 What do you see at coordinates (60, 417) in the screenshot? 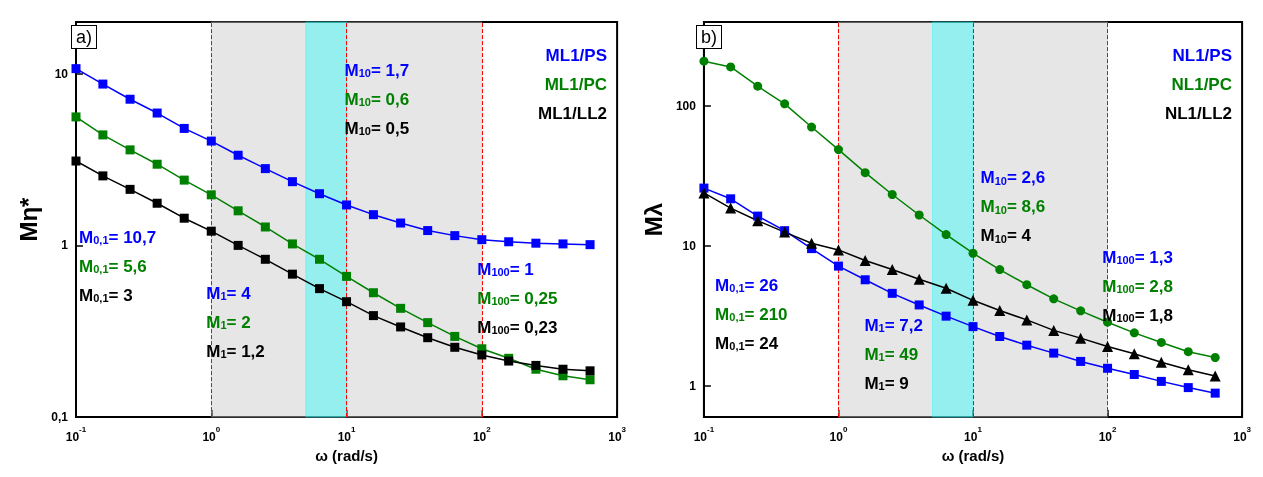
I see `y-tick-label: 0,1` at bounding box center [60, 417].